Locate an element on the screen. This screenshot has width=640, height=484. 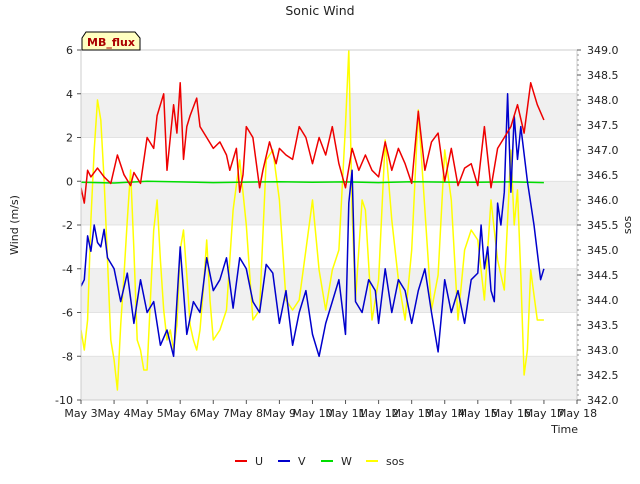
y-tick-label: 0 is located at coordinates (69, 181).